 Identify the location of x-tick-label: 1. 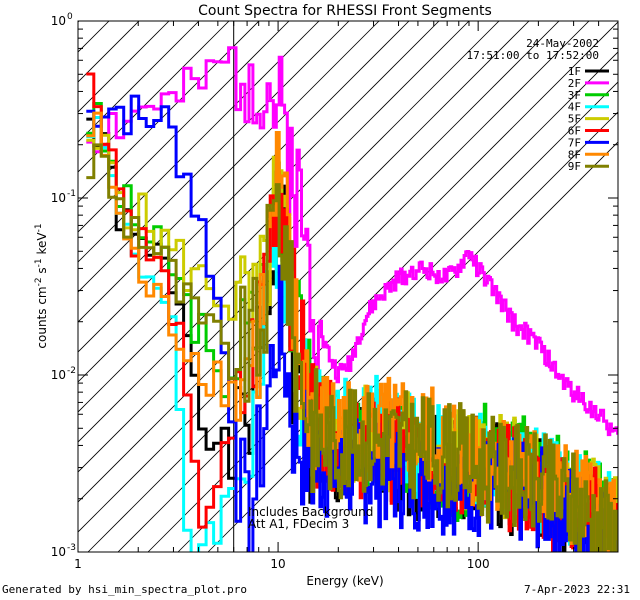
(78, 564).